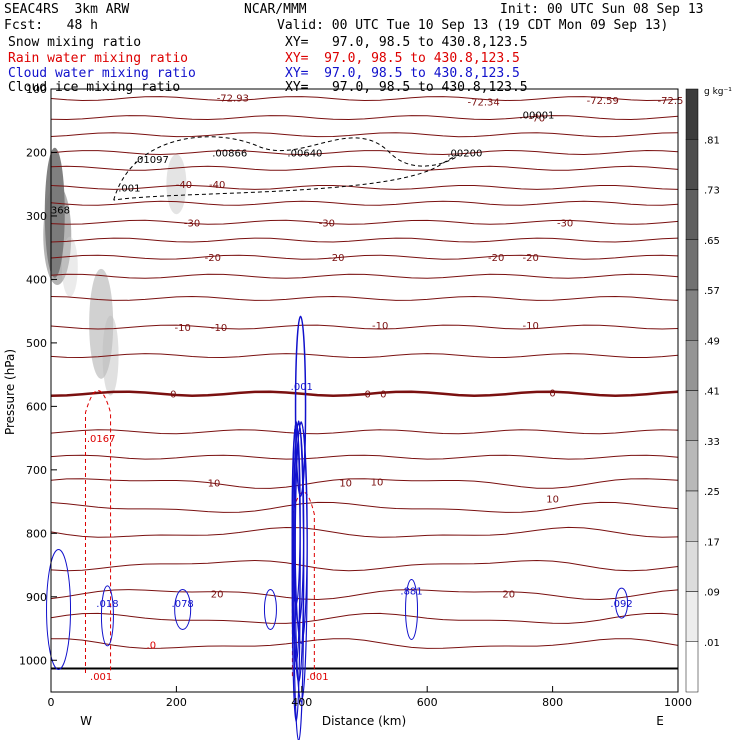  What do you see at coordinates (67, 9) in the screenshot?
I see `model-title: SEAC4RS 3km ARW` at bounding box center [67, 9].